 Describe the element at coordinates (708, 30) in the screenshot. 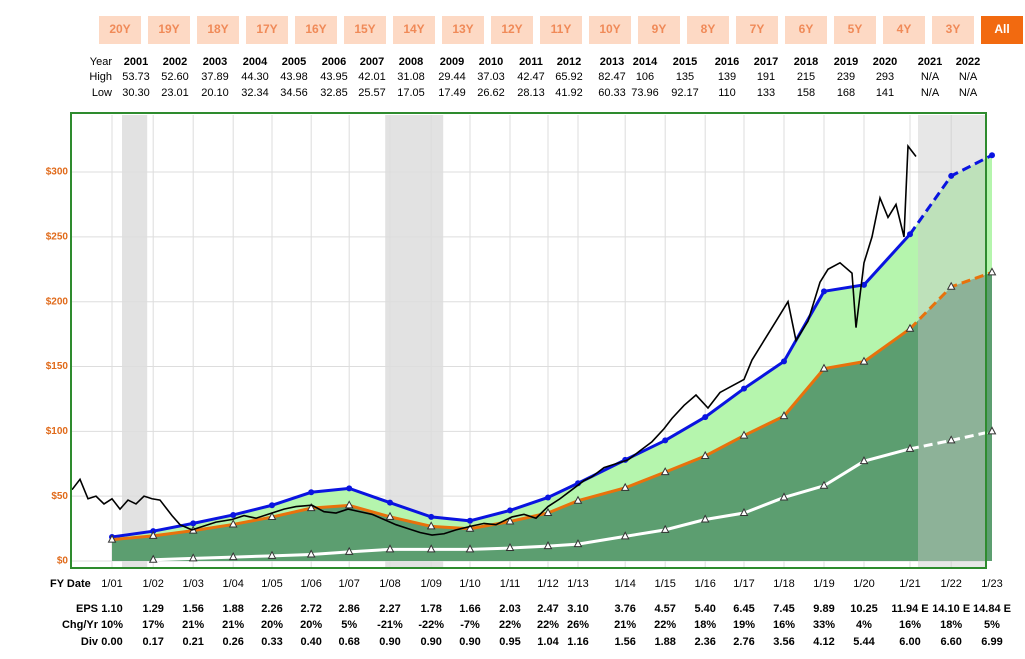

I see `range-button: 8Y` at that location.